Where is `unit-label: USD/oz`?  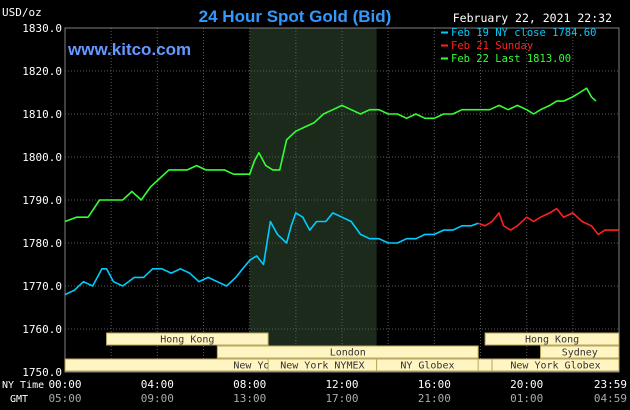 unit-label: USD/oz is located at coordinates (22, 12).